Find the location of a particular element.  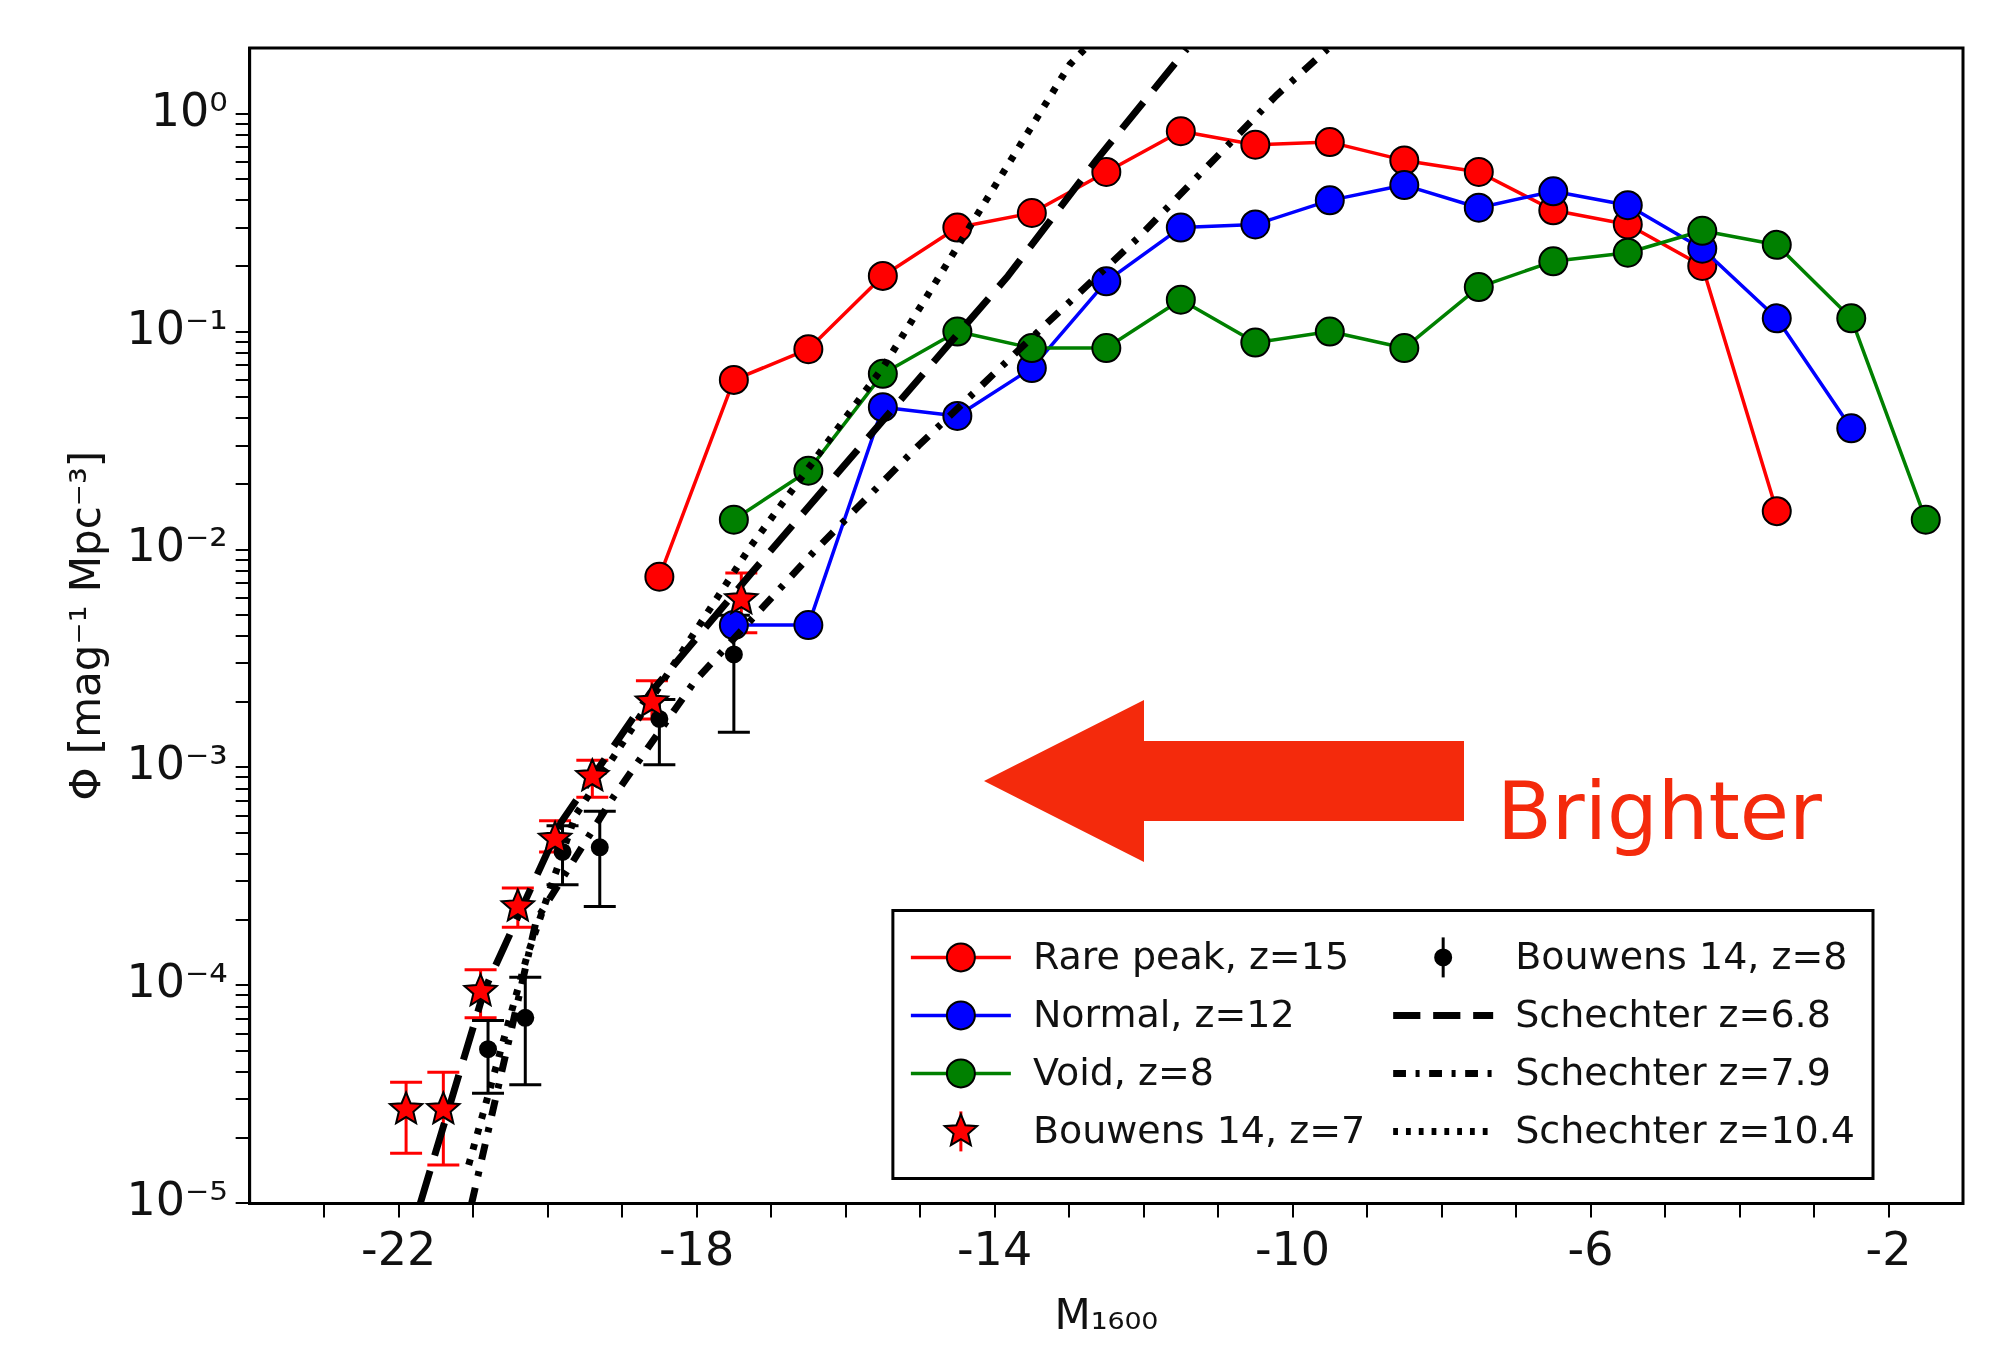

x-tick-label: -18 is located at coordinates (697, 1248).